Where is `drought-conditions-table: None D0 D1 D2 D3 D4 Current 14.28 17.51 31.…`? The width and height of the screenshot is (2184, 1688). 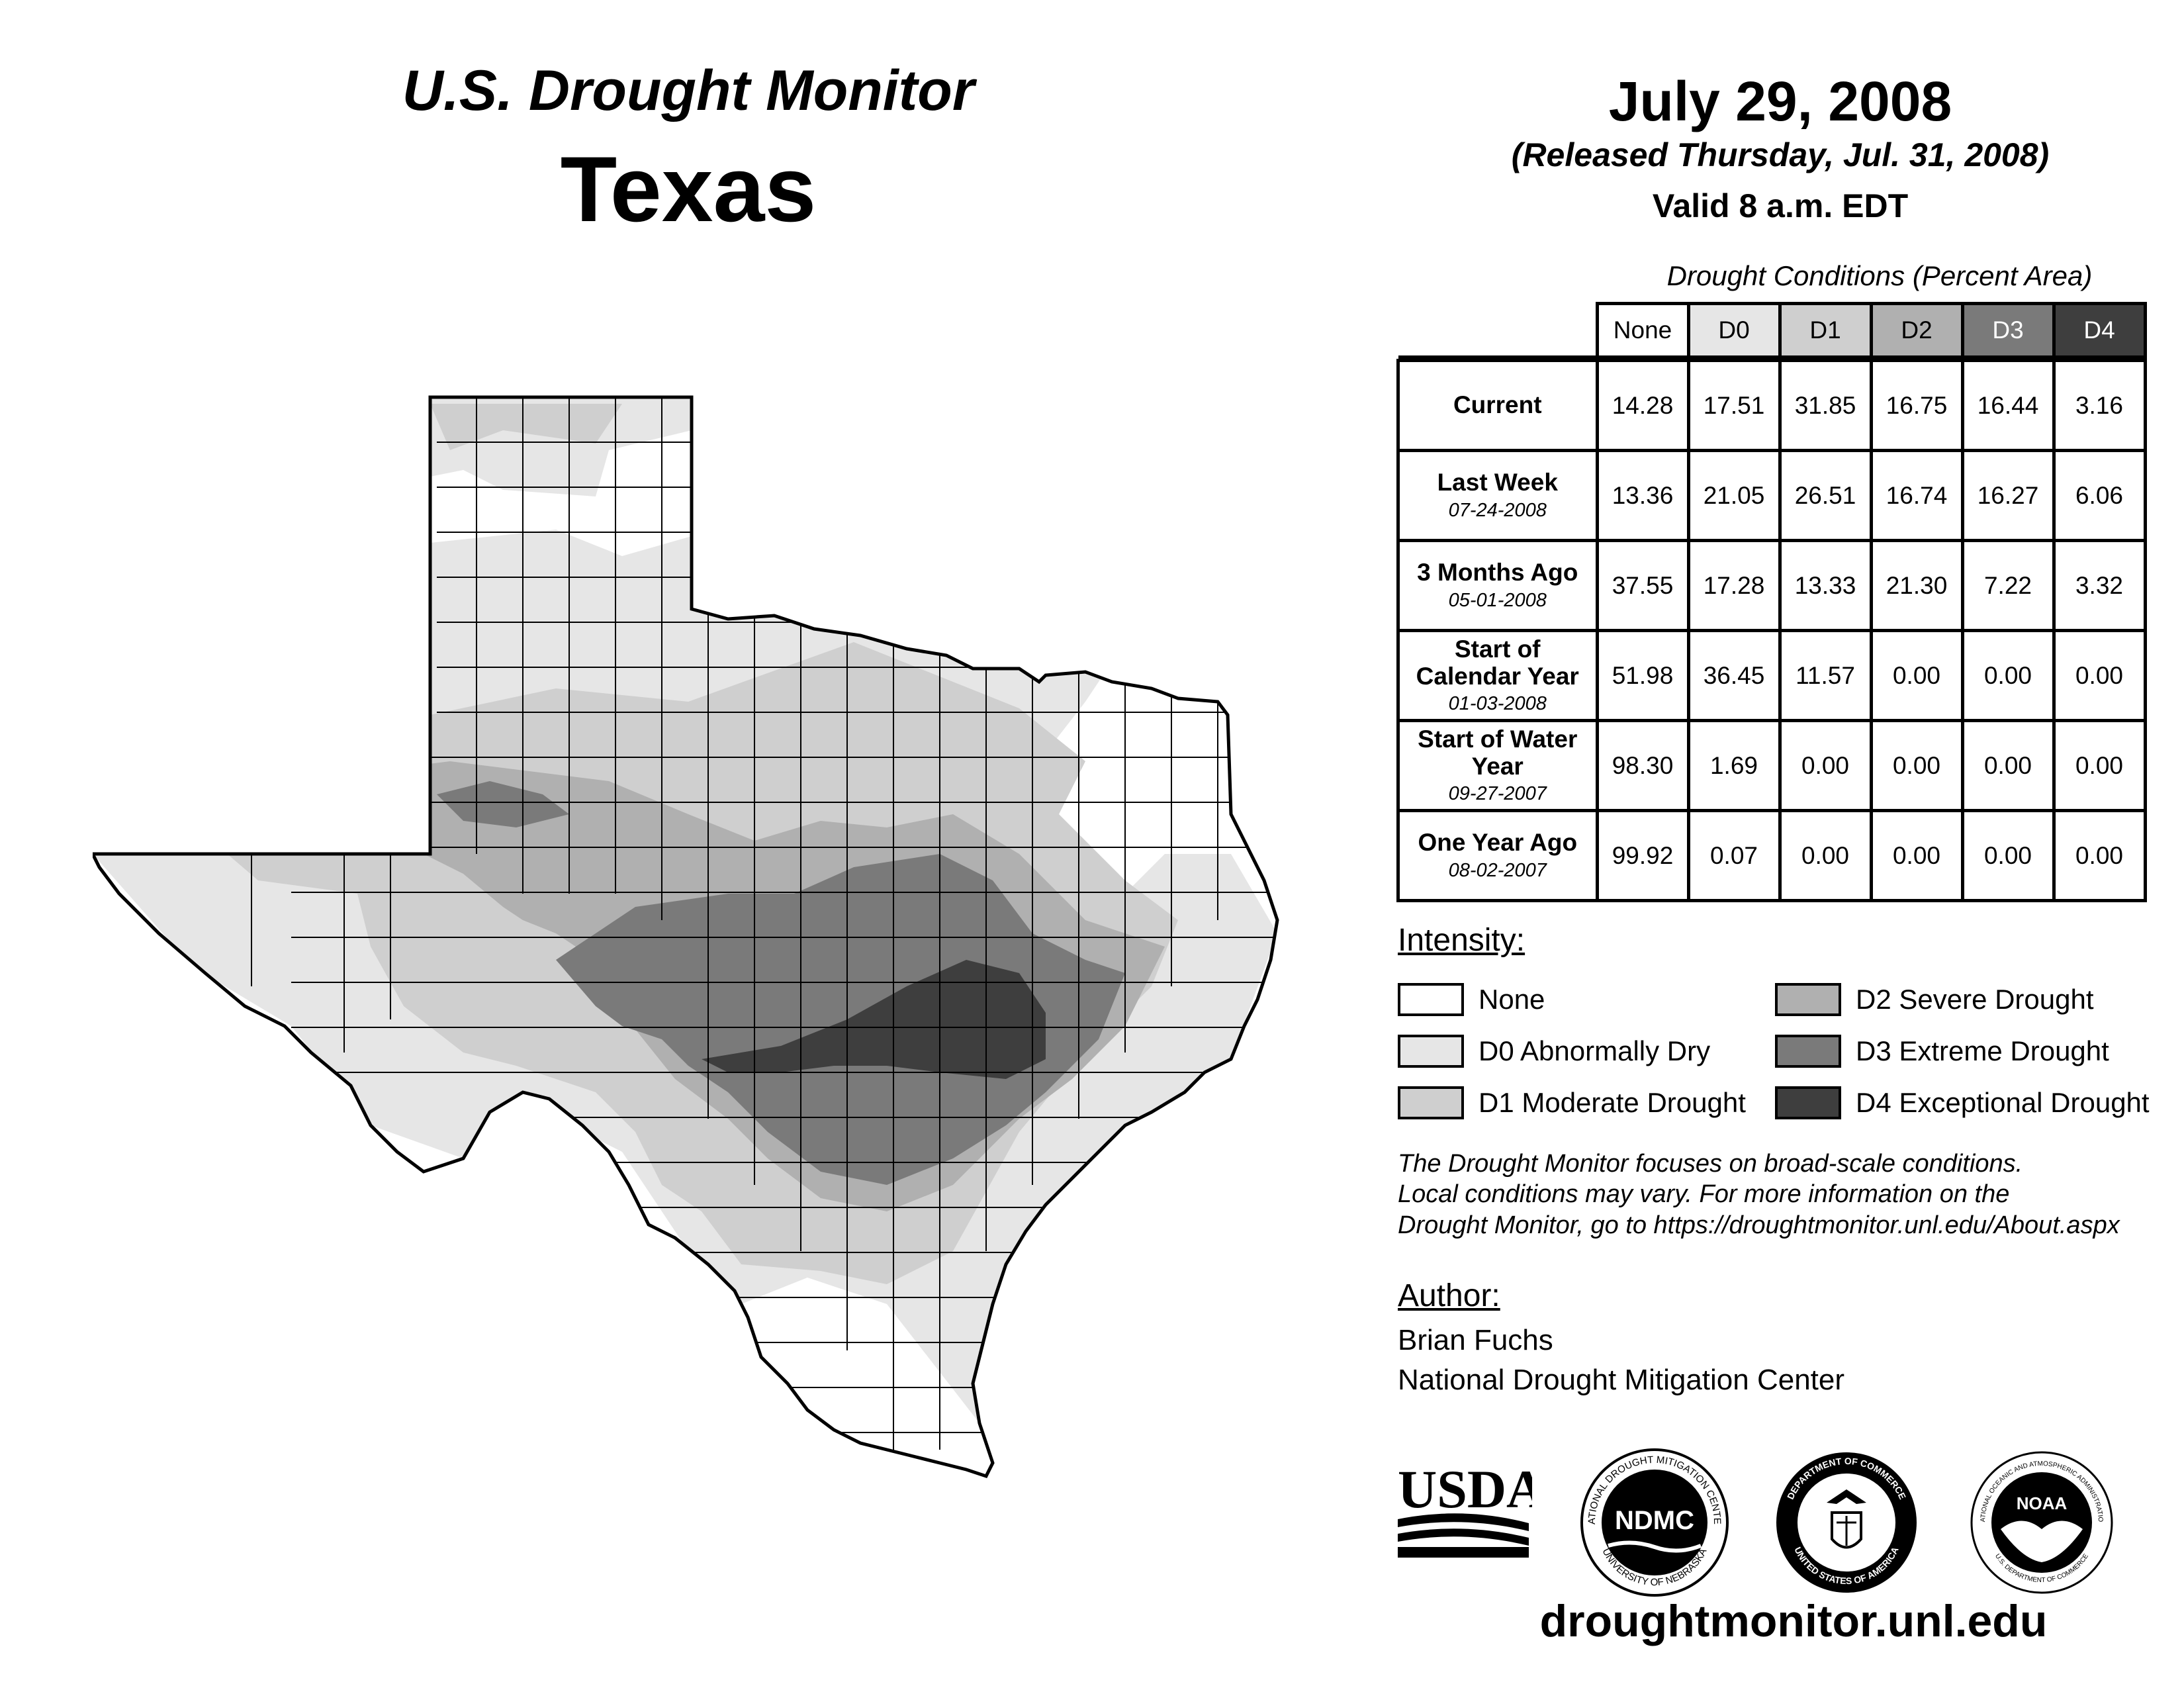 drought-conditions-table: None D0 D1 D2 D3 D4 Current 14.28 17.51 31.… is located at coordinates (1772, 602).